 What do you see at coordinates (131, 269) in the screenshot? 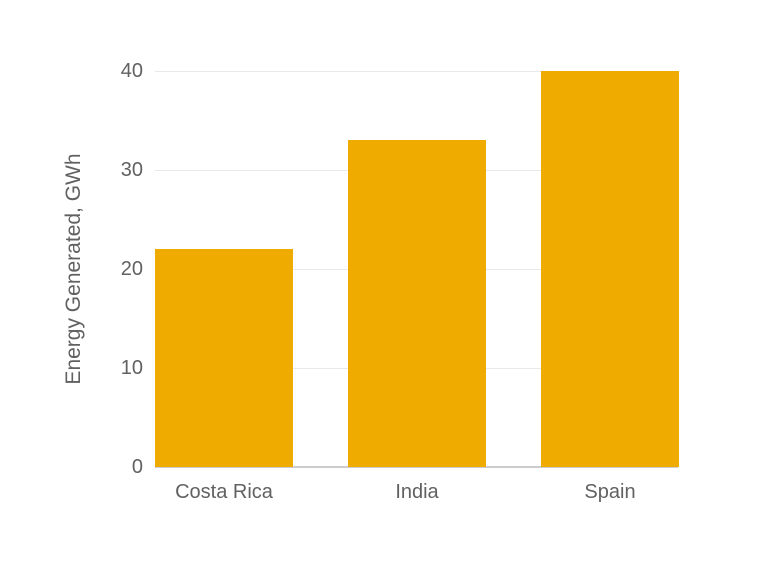
I see `y-tick-label-20: 20` at bounding box center [131, 269].